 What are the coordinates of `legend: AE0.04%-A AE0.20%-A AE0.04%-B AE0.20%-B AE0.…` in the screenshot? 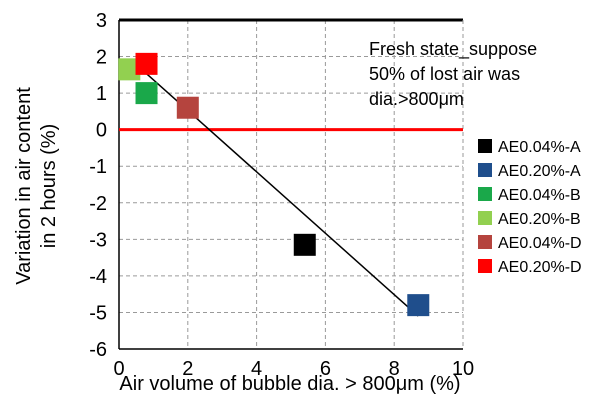 It's located at (530, 207).